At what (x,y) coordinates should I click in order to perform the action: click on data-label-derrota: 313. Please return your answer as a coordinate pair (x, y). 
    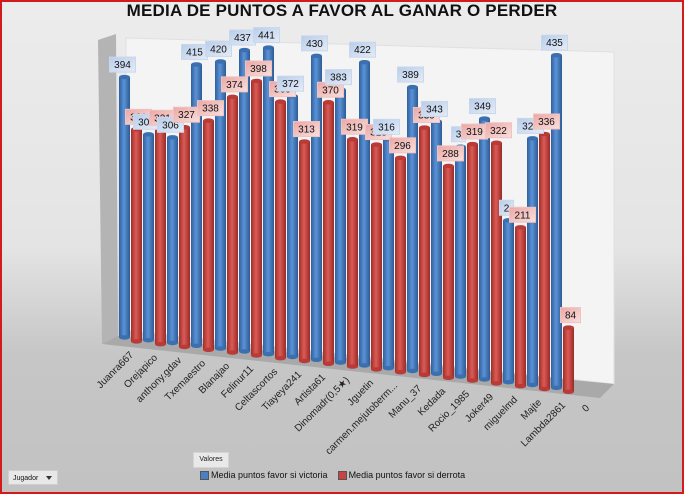
    Looking at the image, I should click on (306, 130).